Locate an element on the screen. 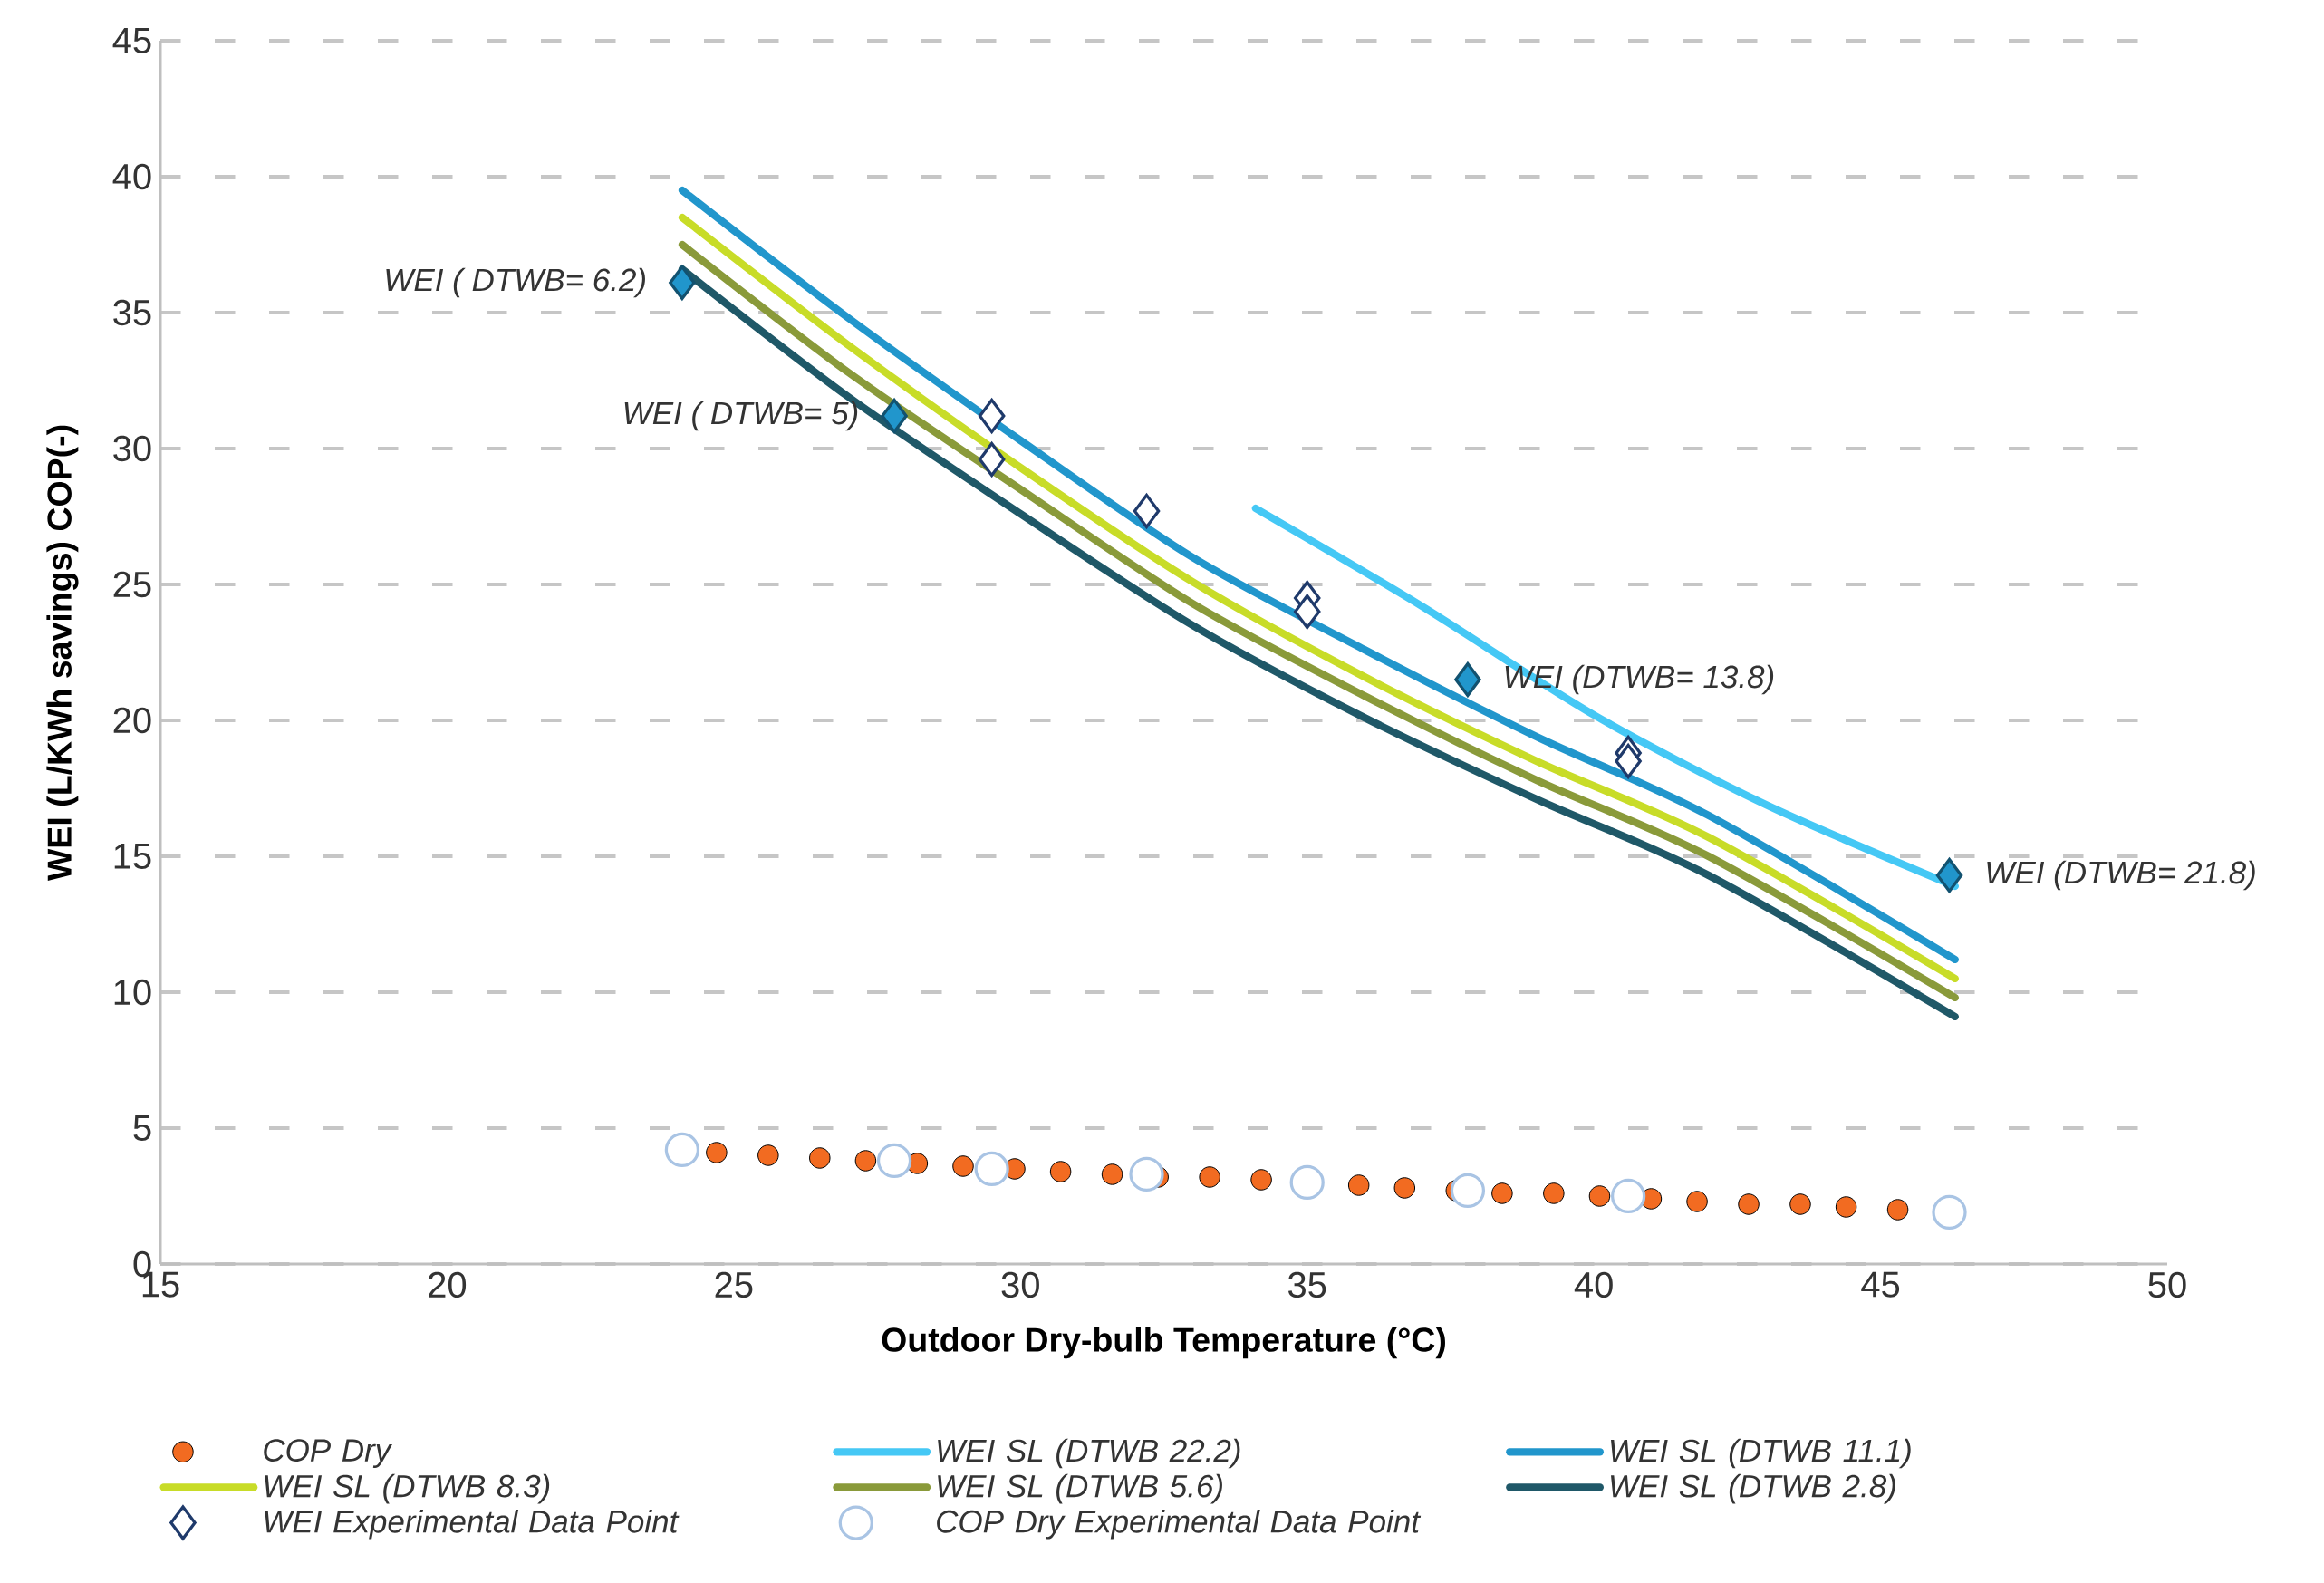  annotation: WEI ( DTWB= 5) is located at coordinates (741, 416).